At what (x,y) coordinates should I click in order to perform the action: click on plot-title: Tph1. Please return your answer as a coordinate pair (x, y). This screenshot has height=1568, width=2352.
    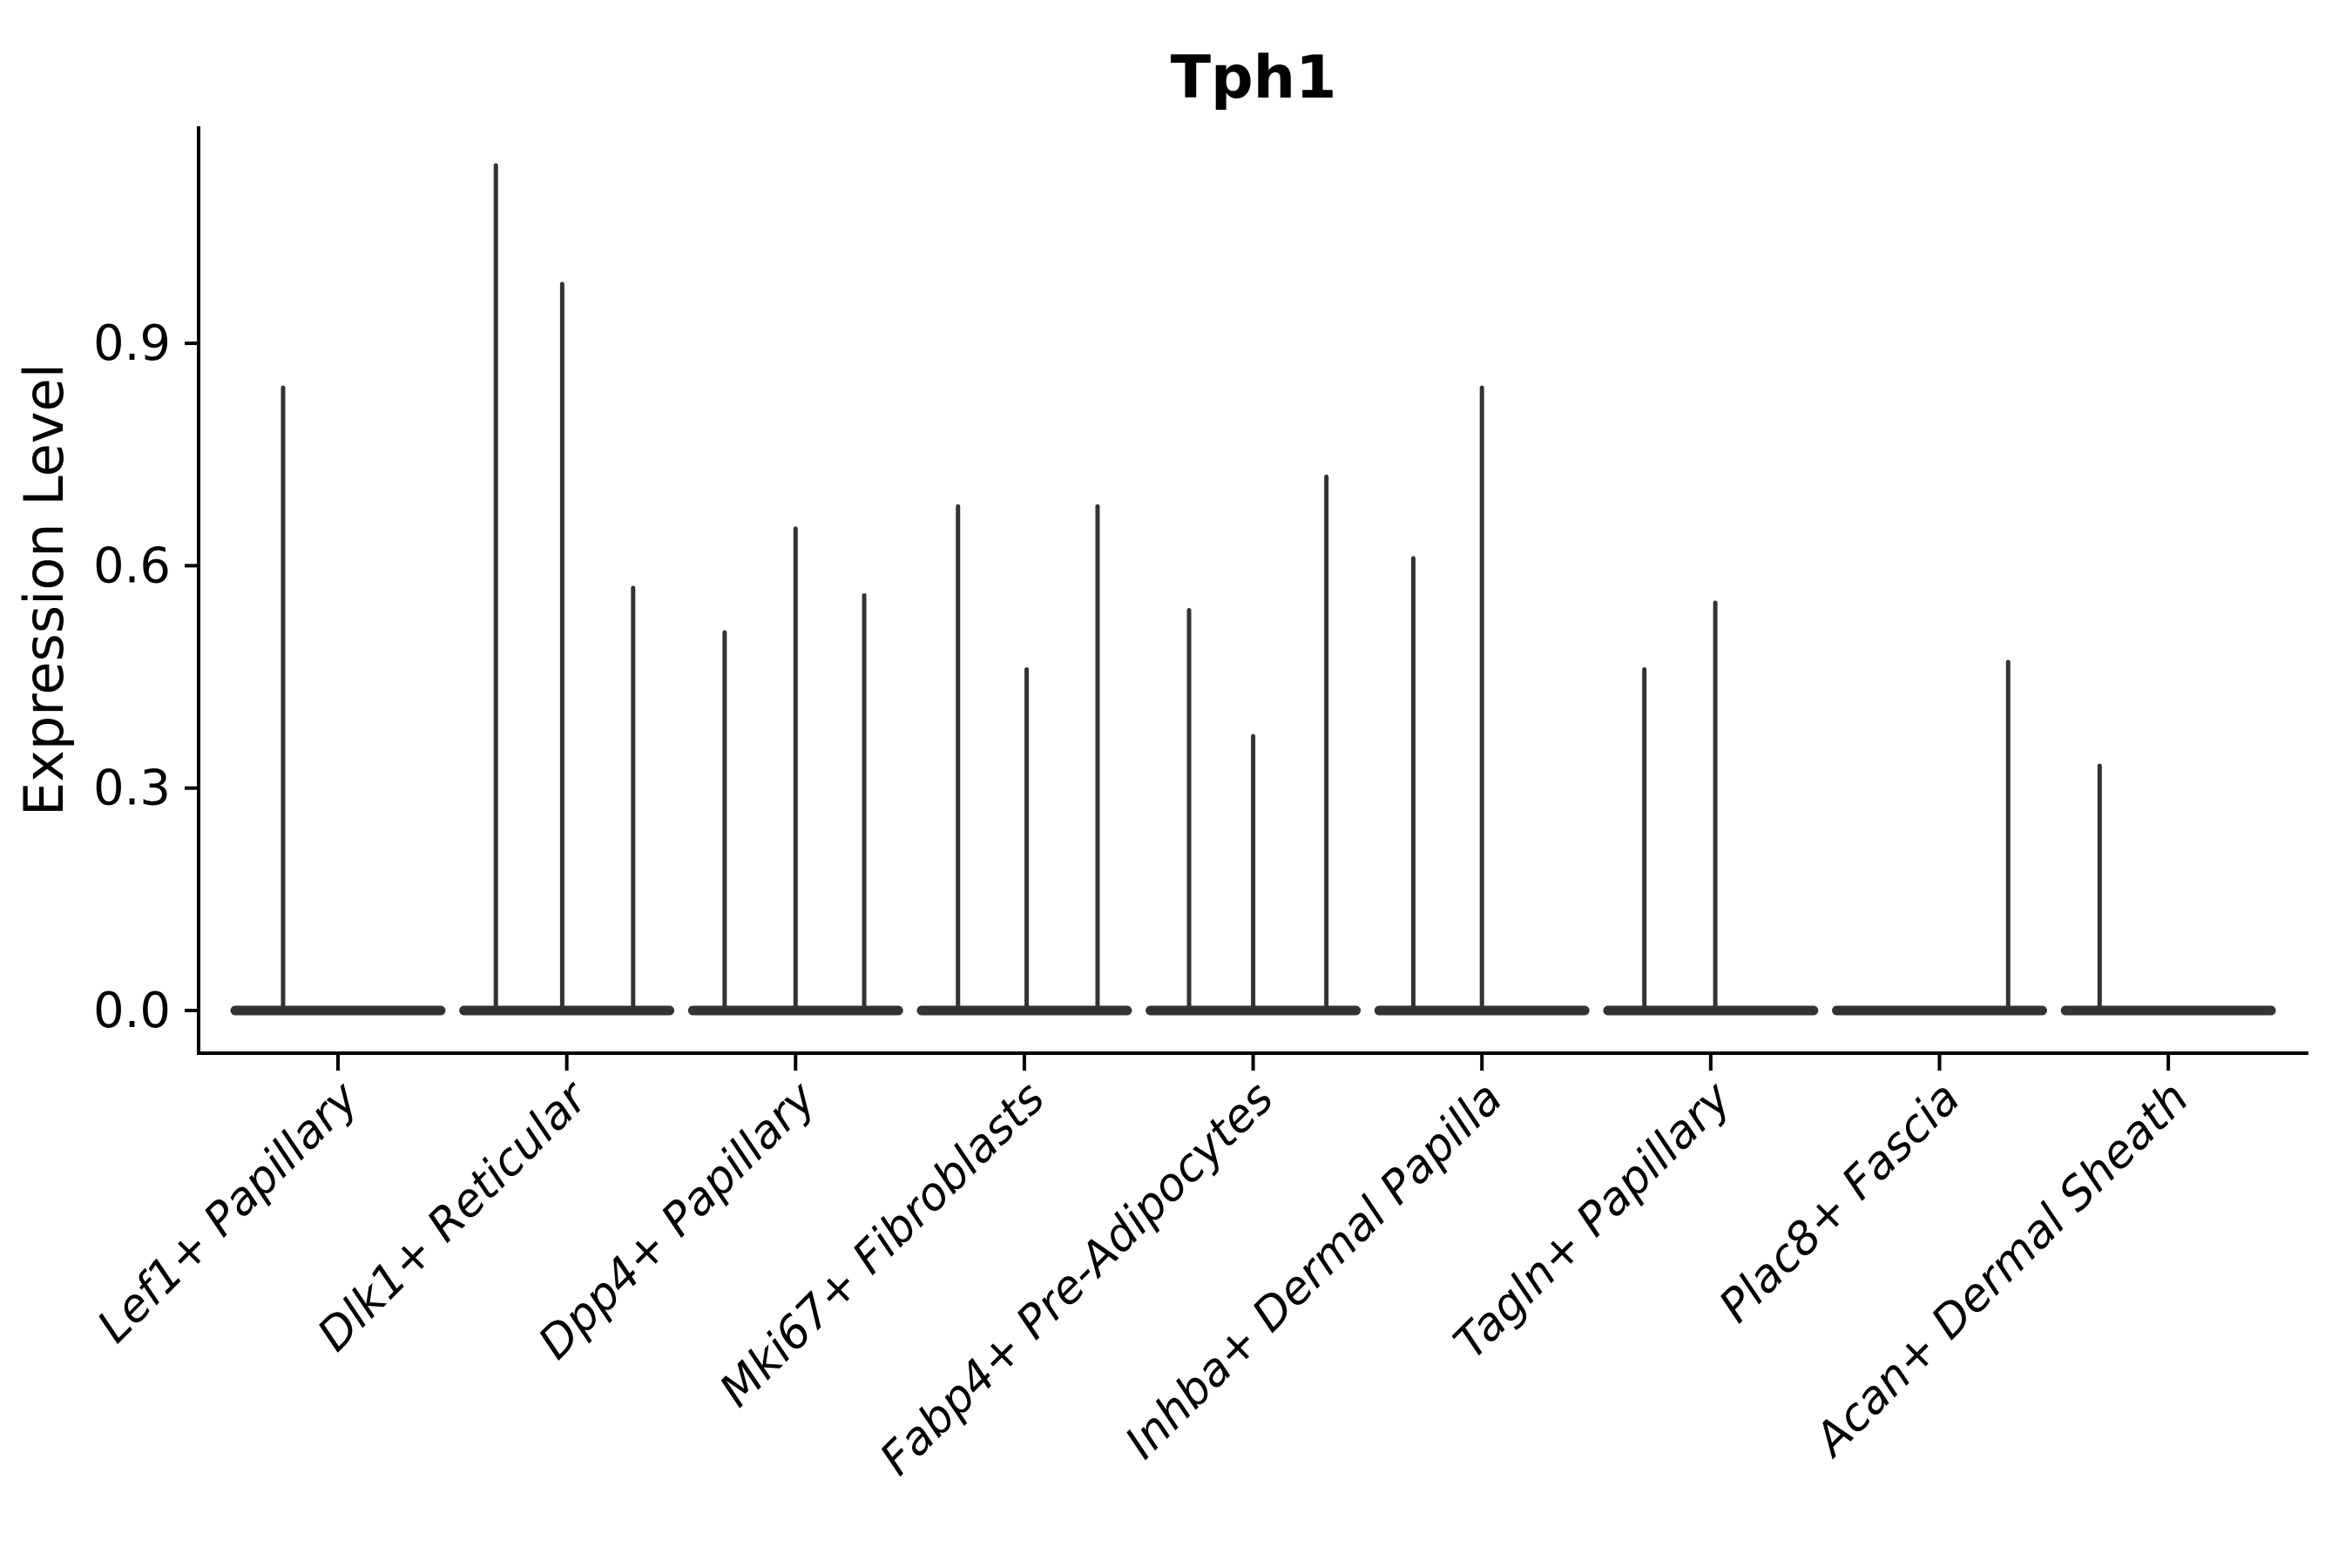
    Looking at the image, I should click on (1254, 78).